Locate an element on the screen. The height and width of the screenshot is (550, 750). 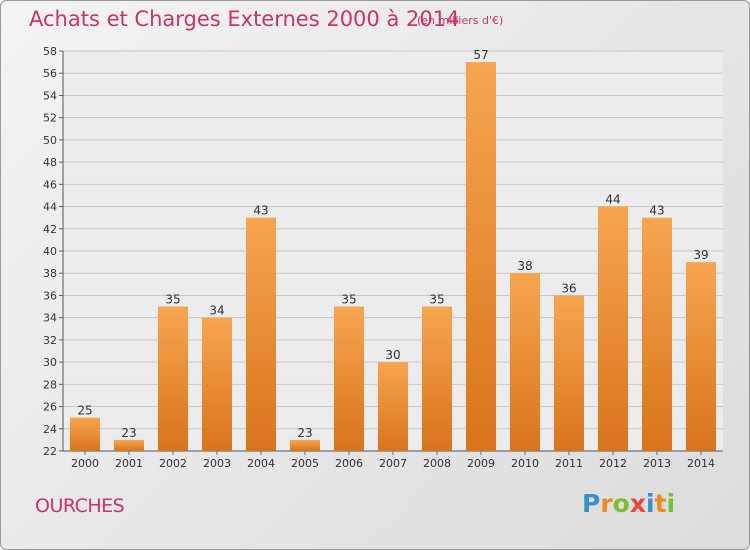
y-tick-label: 46 is located at coordinates (50, 184).